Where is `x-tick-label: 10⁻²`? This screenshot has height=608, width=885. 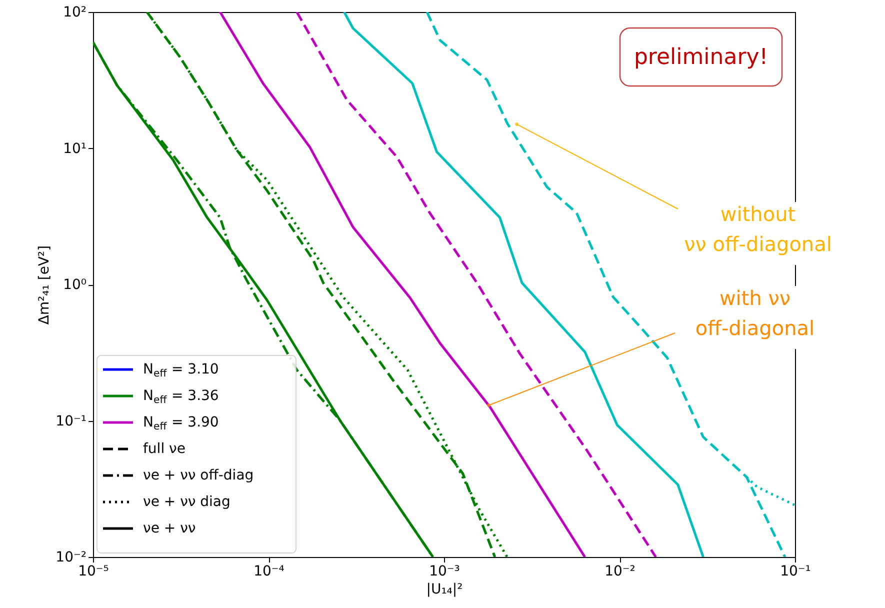
x-tick-label: 10⁻² is located at coordinates (620, 572).